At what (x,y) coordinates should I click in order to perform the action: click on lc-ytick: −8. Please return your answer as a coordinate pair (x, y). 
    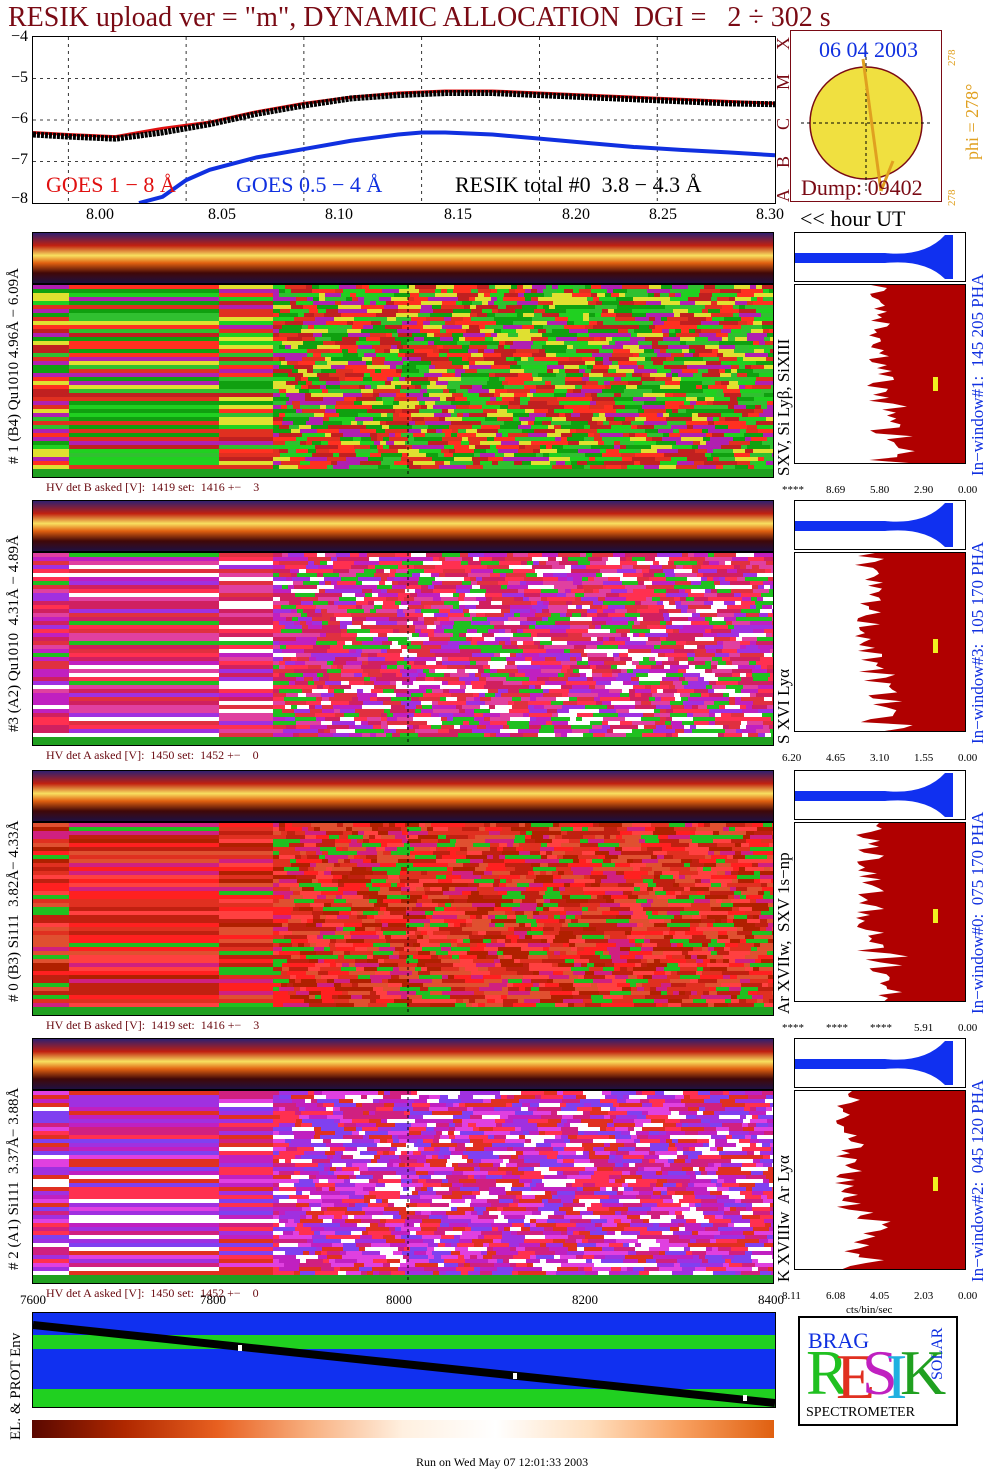
    Looking at the image, I should click on (14, 199).